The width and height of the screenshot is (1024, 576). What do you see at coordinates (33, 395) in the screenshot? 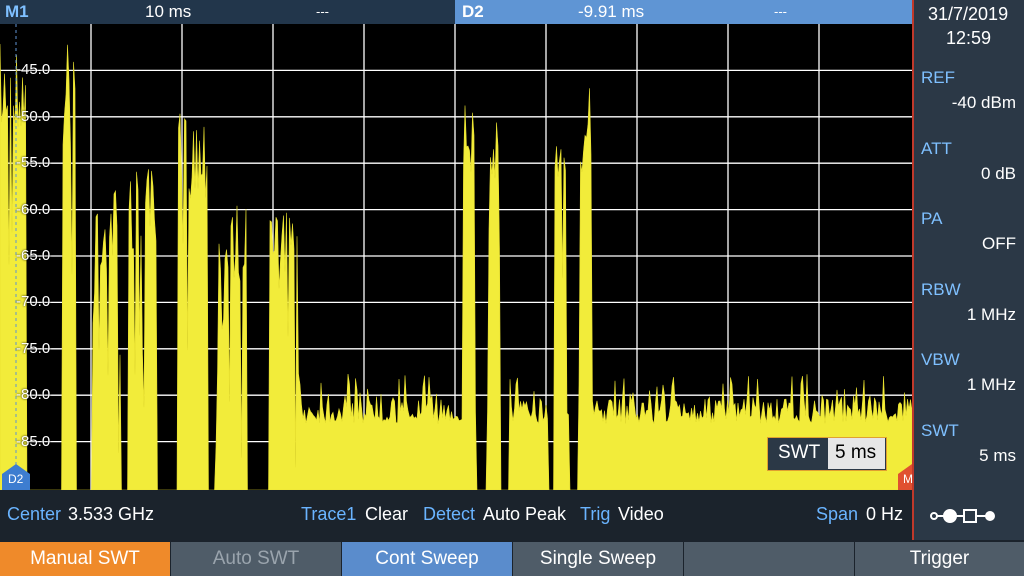
I see `y-label: -80.0` at bounding box center [33, 395].